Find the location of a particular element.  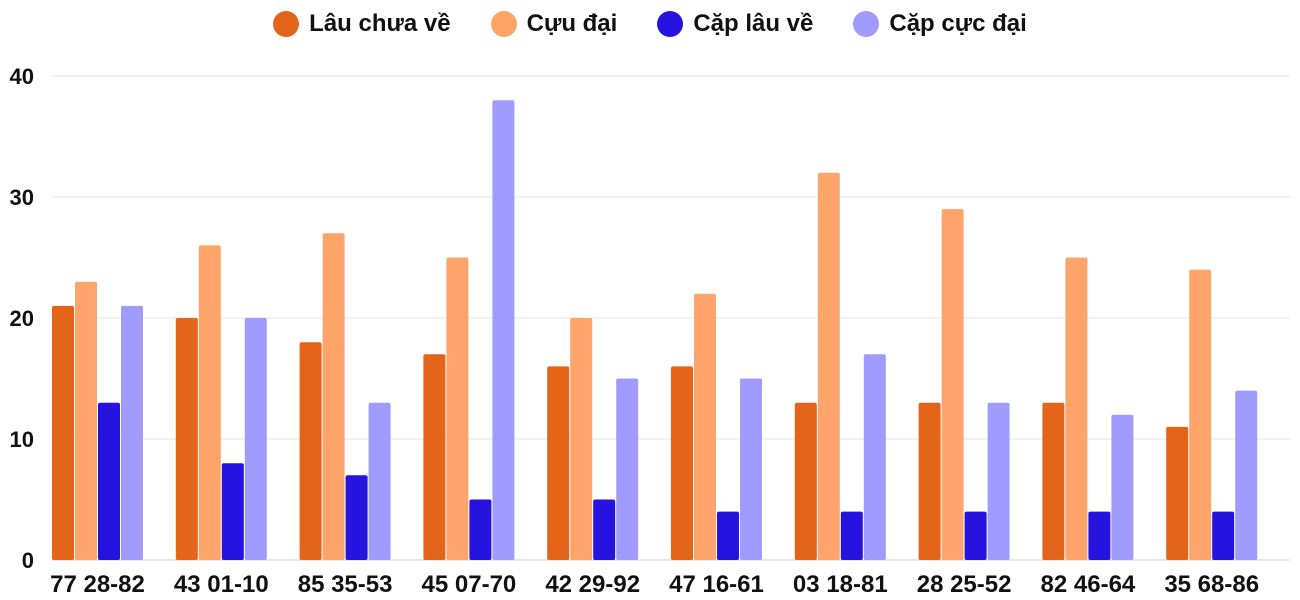

legend-item: Lâu chưa về is located at coordinates (362, 24).